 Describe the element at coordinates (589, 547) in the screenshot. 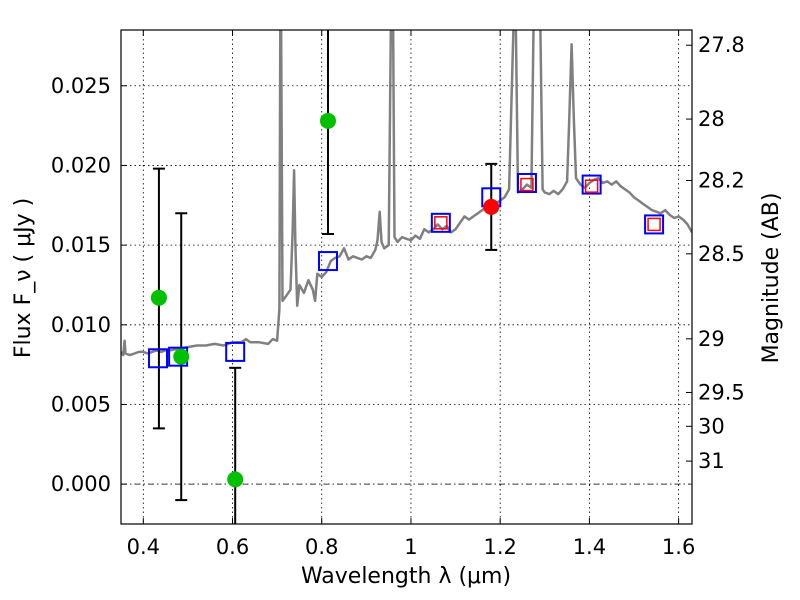

I see `x-tick-label: 1.4` at that location.